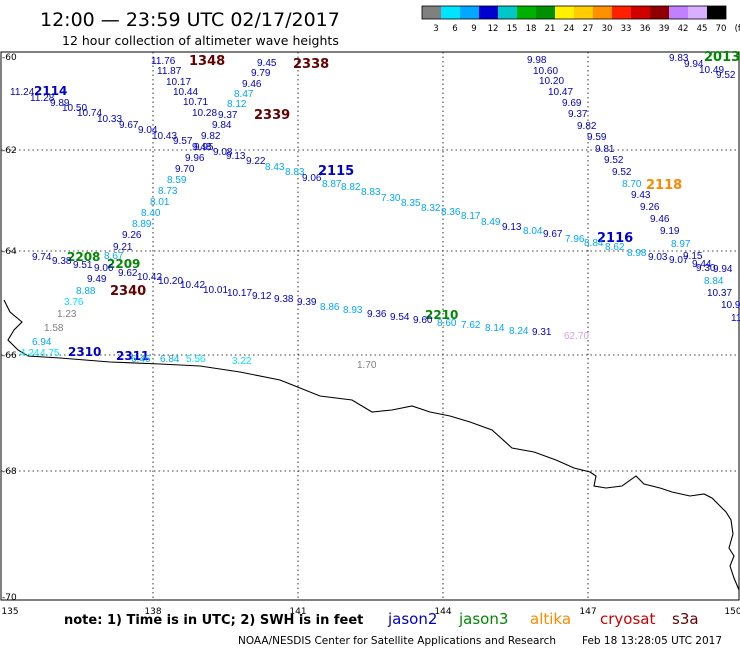 This screenshot has width=740, height=650. Describe the element at coordinates (204, 147) in the screenshot. I see `swh-reading: 9.95` at that location.